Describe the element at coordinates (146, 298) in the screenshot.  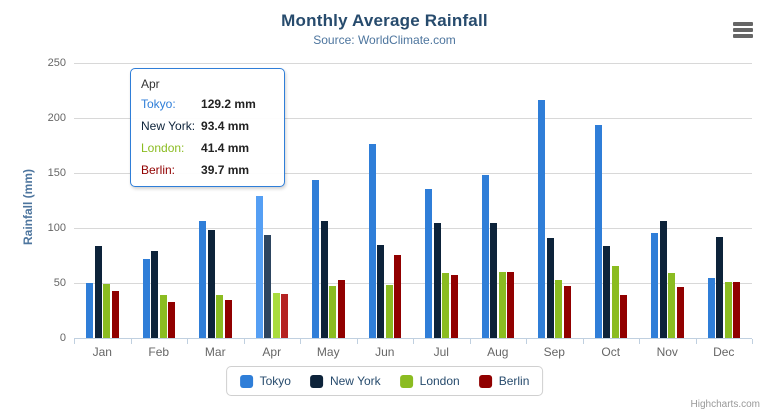
I see `column-tokyo-feb` at that location.